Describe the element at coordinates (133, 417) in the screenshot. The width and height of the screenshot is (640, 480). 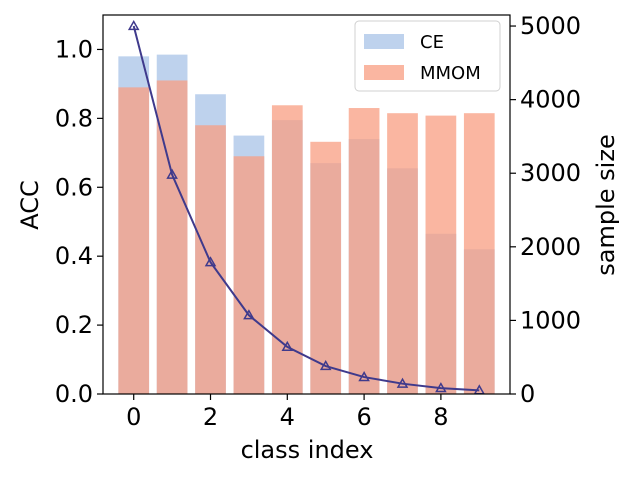
I see `x-tick-label-0: 0` at that location.